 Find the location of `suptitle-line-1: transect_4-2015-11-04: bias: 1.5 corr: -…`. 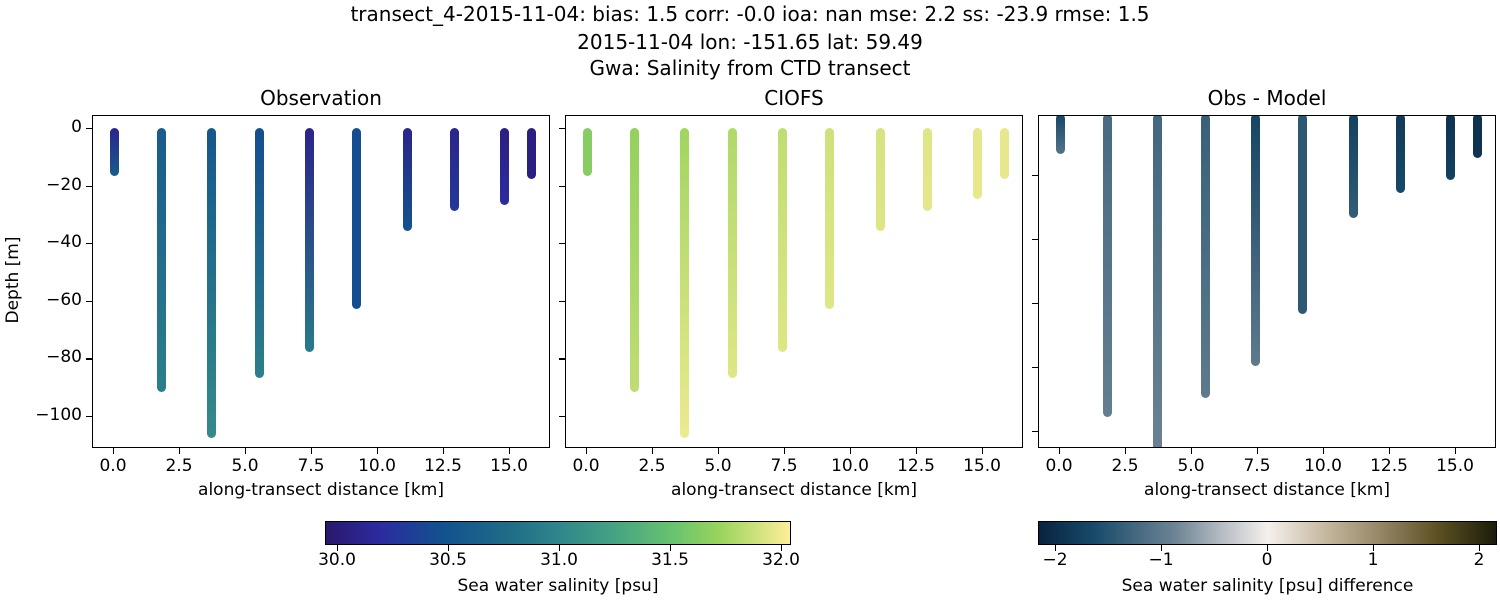

suptitle-line-1: transect_4-2015-11-04: bias: 1.5 corr: -… is located at coordinates (750, 14).